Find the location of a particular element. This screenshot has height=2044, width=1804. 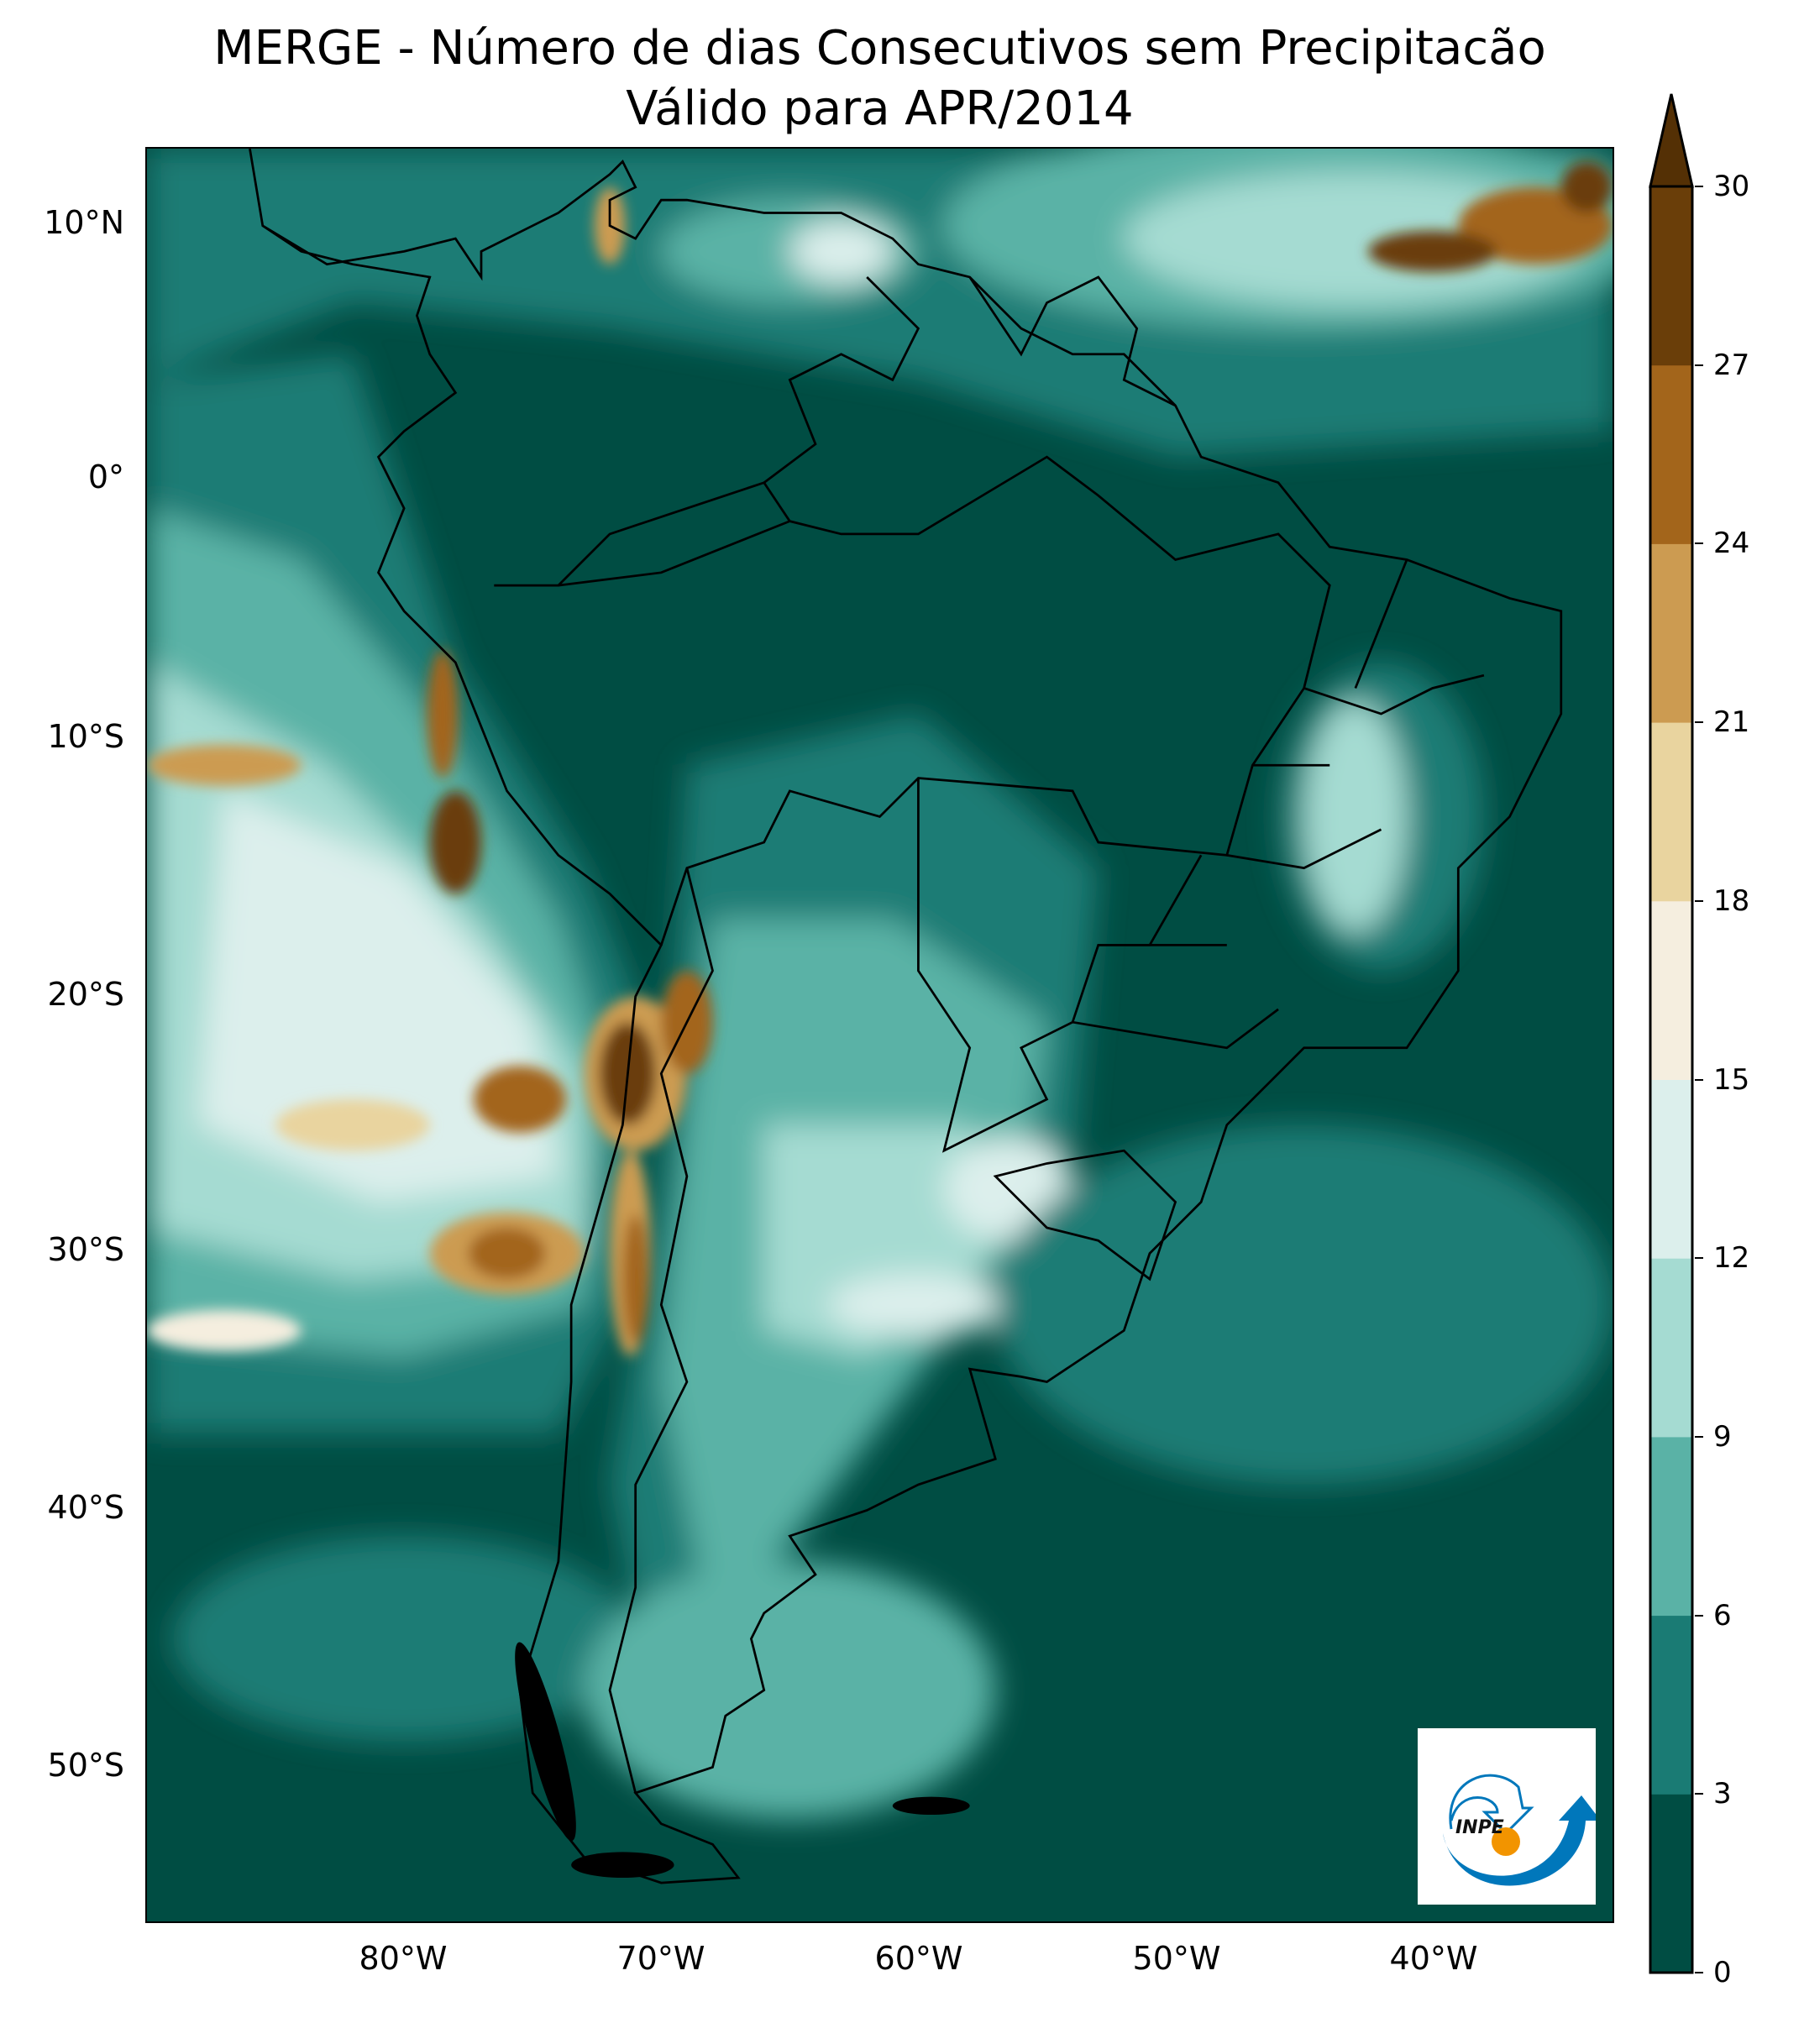

colorbar-tick-label: 18 is located at coordinates (1731, 900).